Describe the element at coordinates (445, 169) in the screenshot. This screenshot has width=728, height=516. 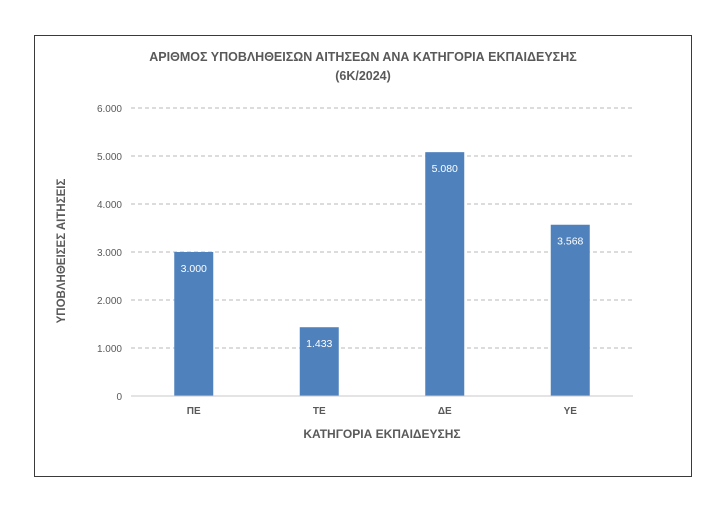
I see `bar-data-label: 5.080` at that location.